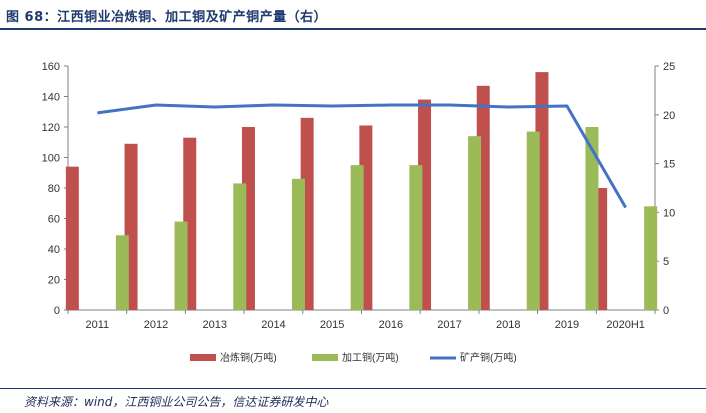 The width and height of the screenshot is (706, 413). Describe the element at coordinates (370, 357) in the screenshot. I see `legend-label: 加工铜(万吨)` at that location.